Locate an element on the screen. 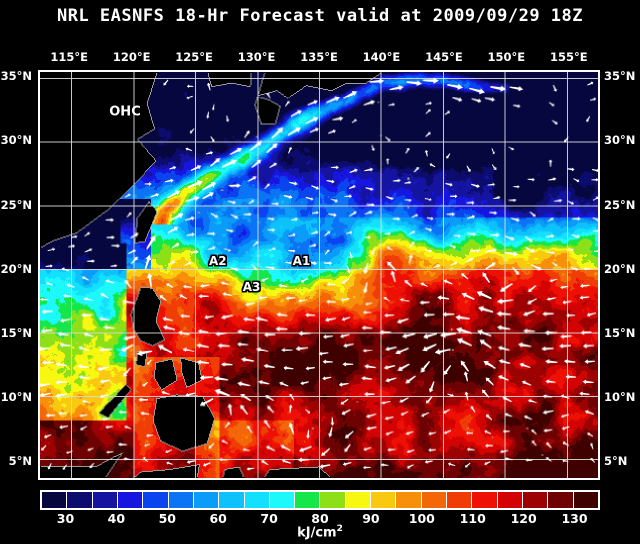  colorbar-unit-text: kJ/cm is located at coordinates (317, 533).